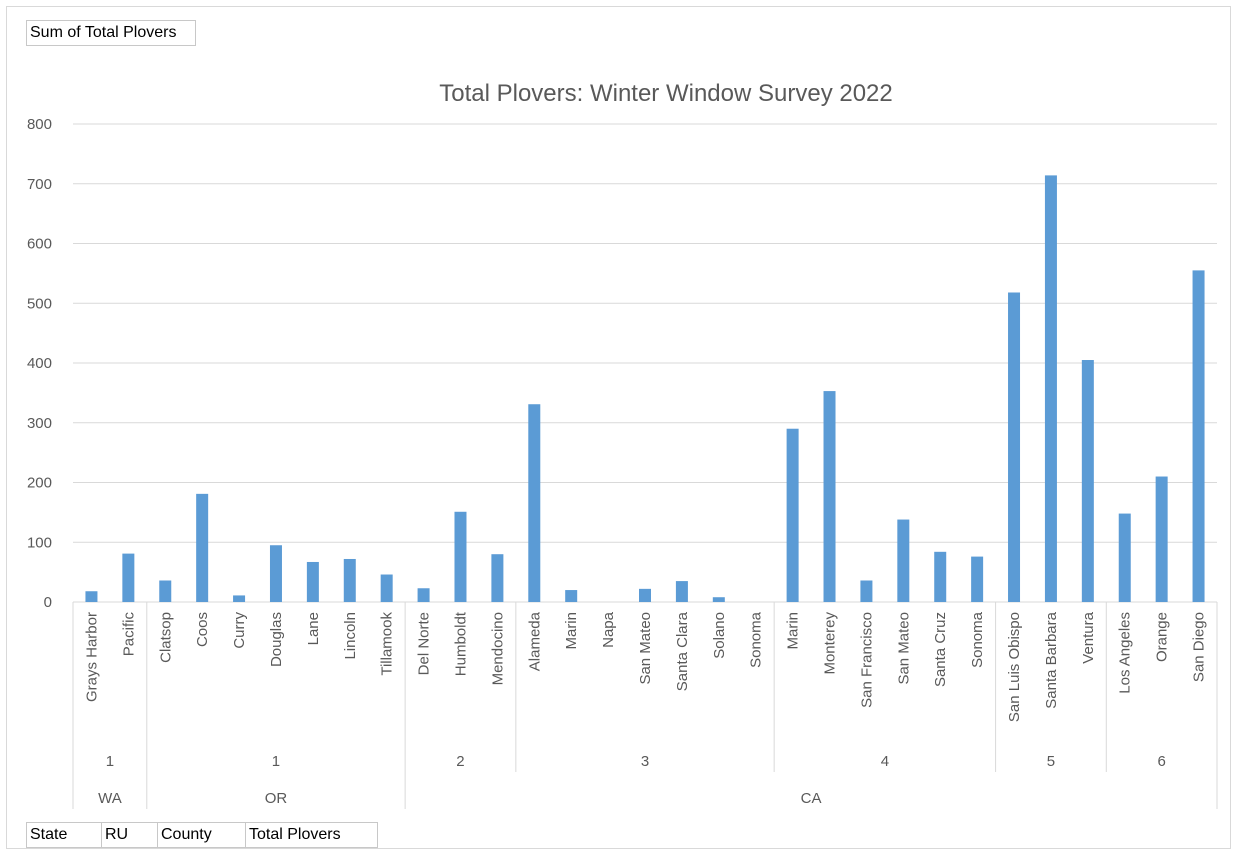 This screenshot has width=1237, height=857. I want to click on x-category-label: Coos, so click(202, 629).